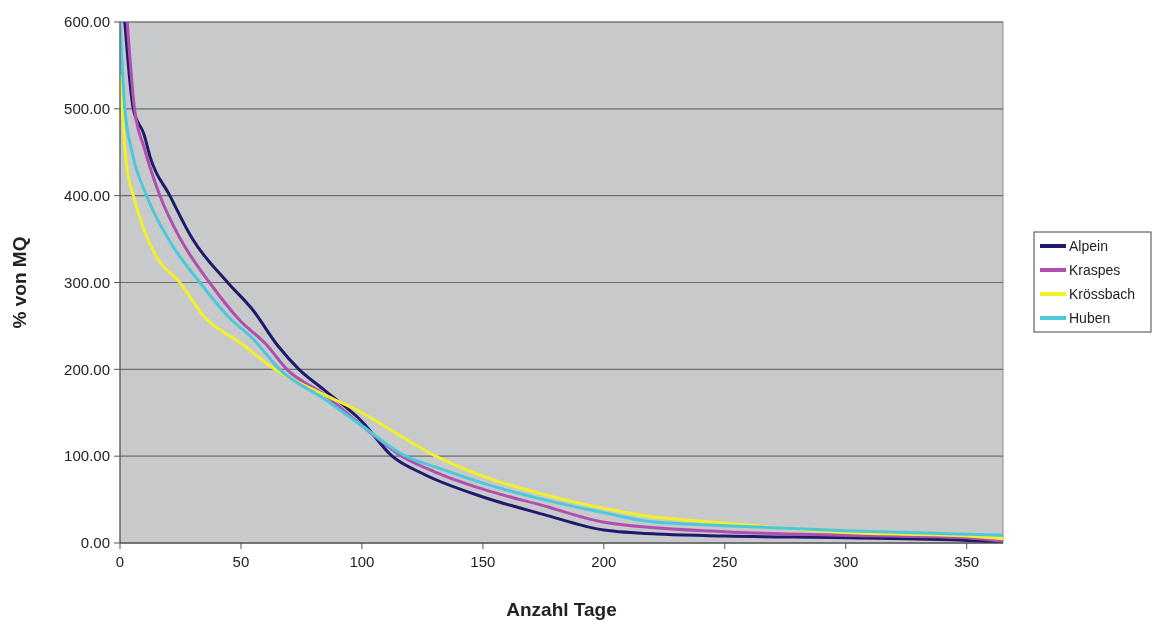  What do you see at coordinates (483, 561) in the screenshot?
I see `x-tick-label: 150` at bounding box center [483, 561].